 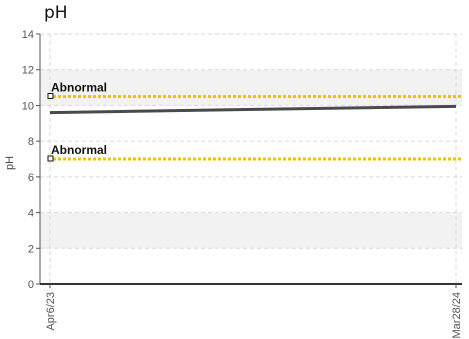 What do you see at coordinates (31, 214) in the screenshot?
I see `y-tick-label-4: 4` at bounding box center [31, 214].